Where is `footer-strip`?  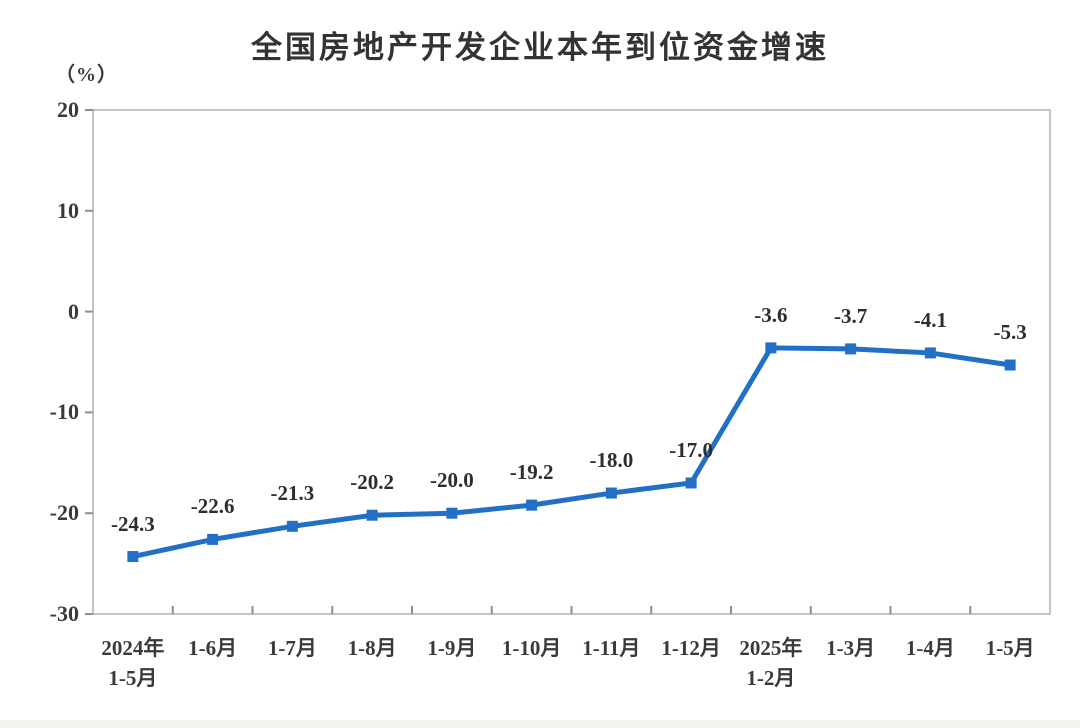
footer-strip is located at coordinates (540, 724).